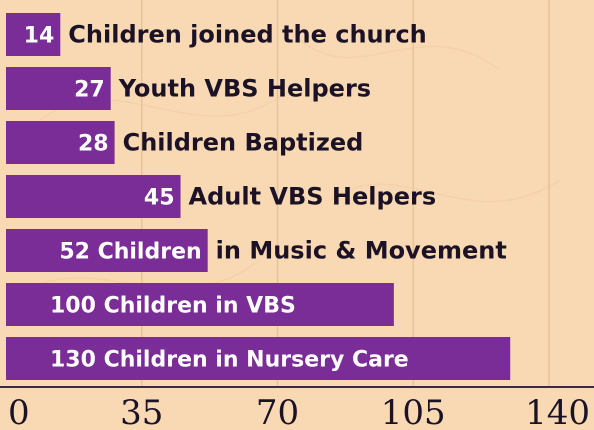  I want to click on x-tick-labels: 0 35 70 105 140, so click(299, 411).